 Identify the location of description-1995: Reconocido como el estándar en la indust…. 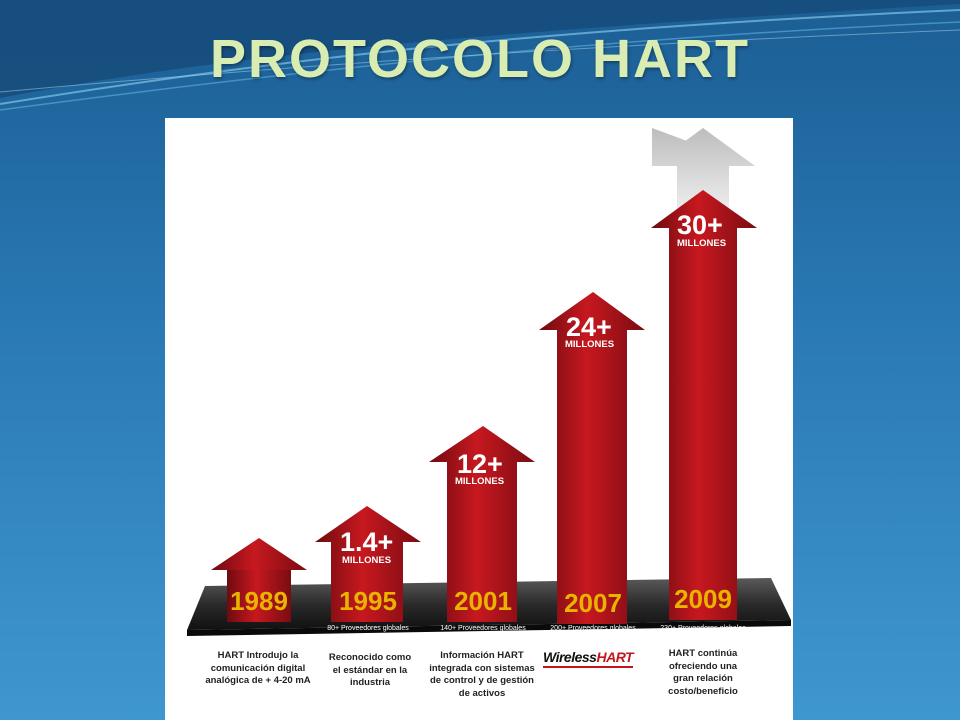
(370, 670).